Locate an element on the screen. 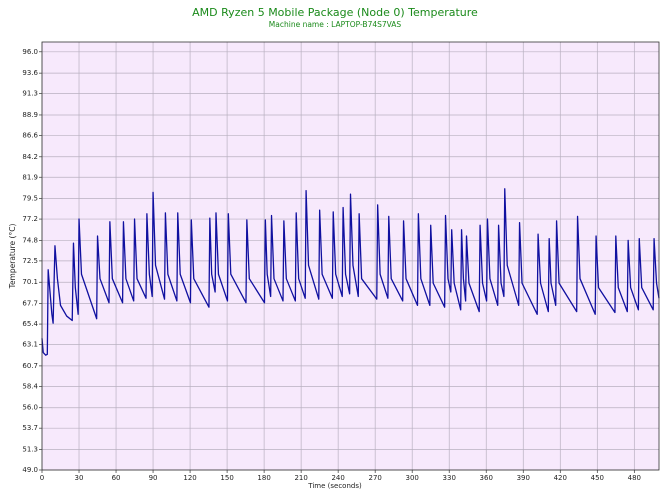 Image resolution: width=670 pixels, height=502 pixels. y-tick-label: 93.6 is located at coordinates (30, 73).